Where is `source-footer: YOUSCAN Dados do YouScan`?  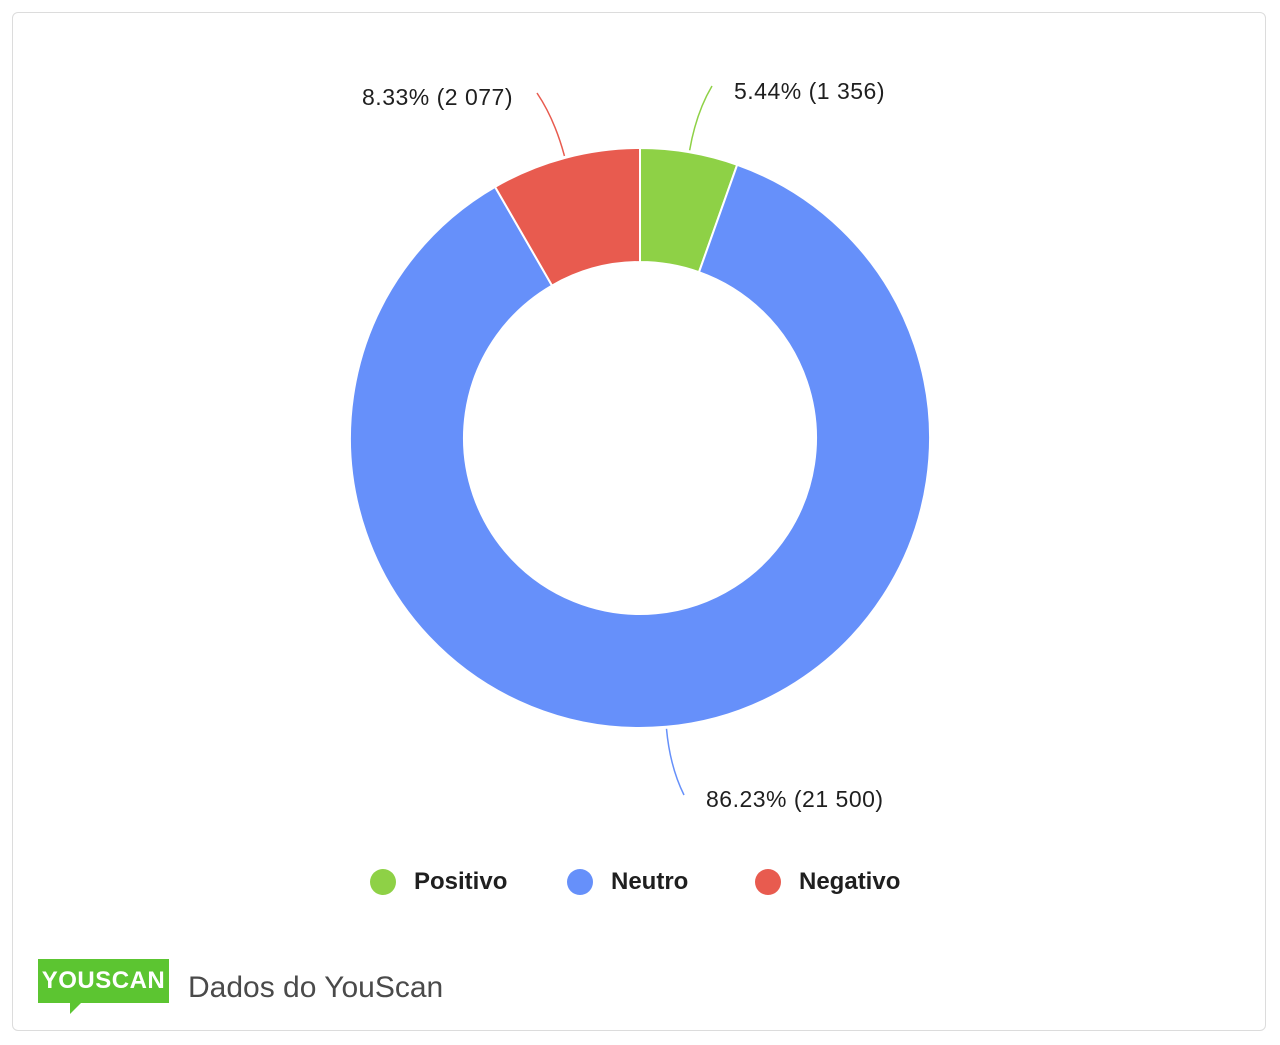
source-footer: YOUSCAN Dados do YouScan is located at coordinates (240, 988).